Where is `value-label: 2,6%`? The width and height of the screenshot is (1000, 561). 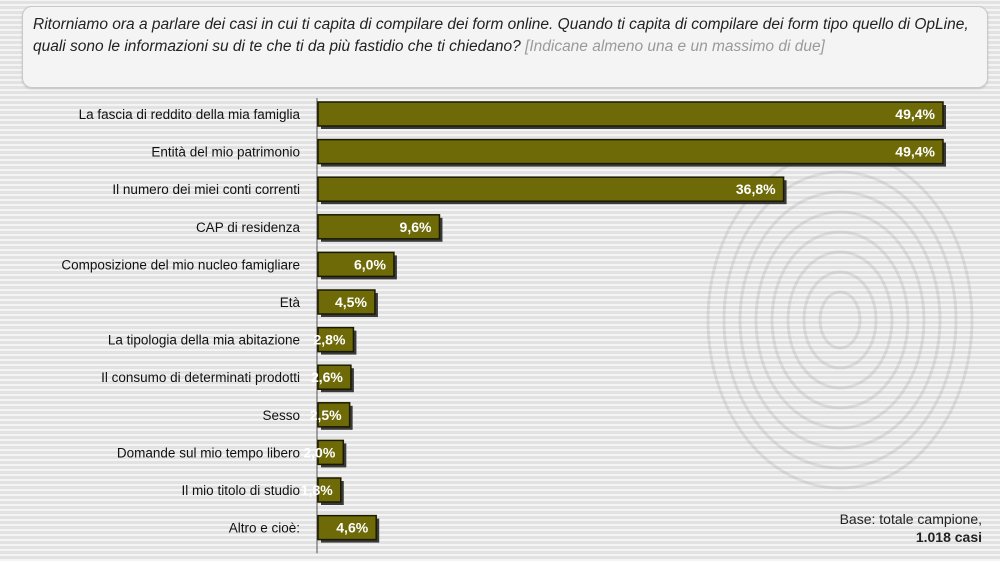 value-label: 2,6% is located at coordinates (327, 377).